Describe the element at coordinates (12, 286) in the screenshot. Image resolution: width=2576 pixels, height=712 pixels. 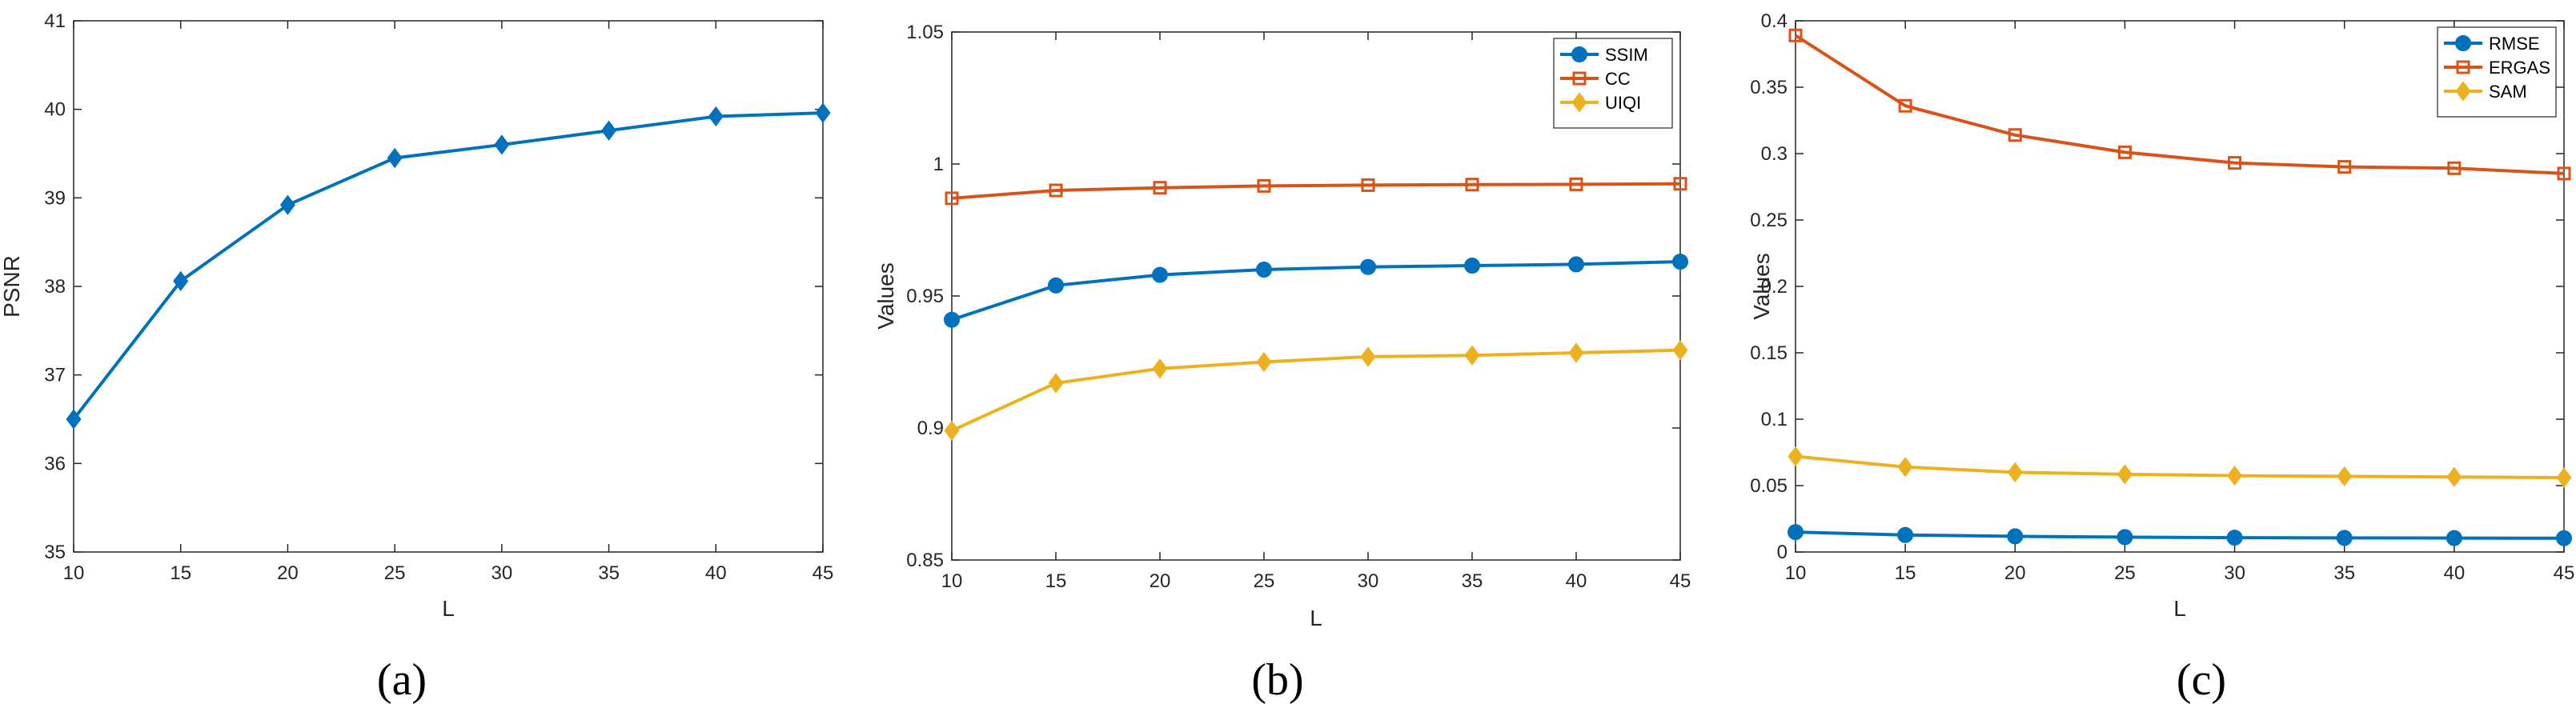
I see `y-axis-label: PSNR` at that location.